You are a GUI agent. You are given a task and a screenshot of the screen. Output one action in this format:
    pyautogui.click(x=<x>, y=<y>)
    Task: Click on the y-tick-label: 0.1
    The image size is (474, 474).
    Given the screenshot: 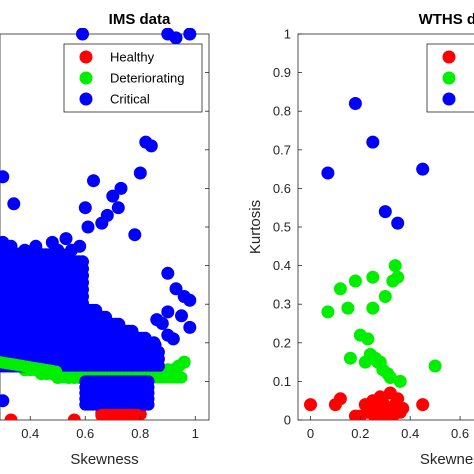 What is the action you would take?
    pyautogui.click(x=282, y=381)
    